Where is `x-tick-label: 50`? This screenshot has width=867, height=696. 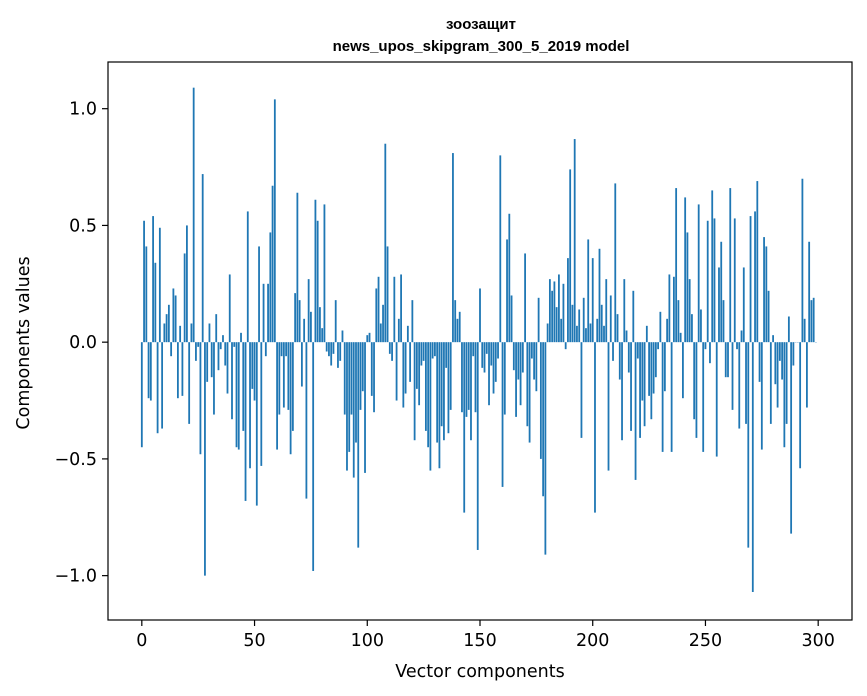
x-tick-label: 50 is located at coordinates (254, 641).